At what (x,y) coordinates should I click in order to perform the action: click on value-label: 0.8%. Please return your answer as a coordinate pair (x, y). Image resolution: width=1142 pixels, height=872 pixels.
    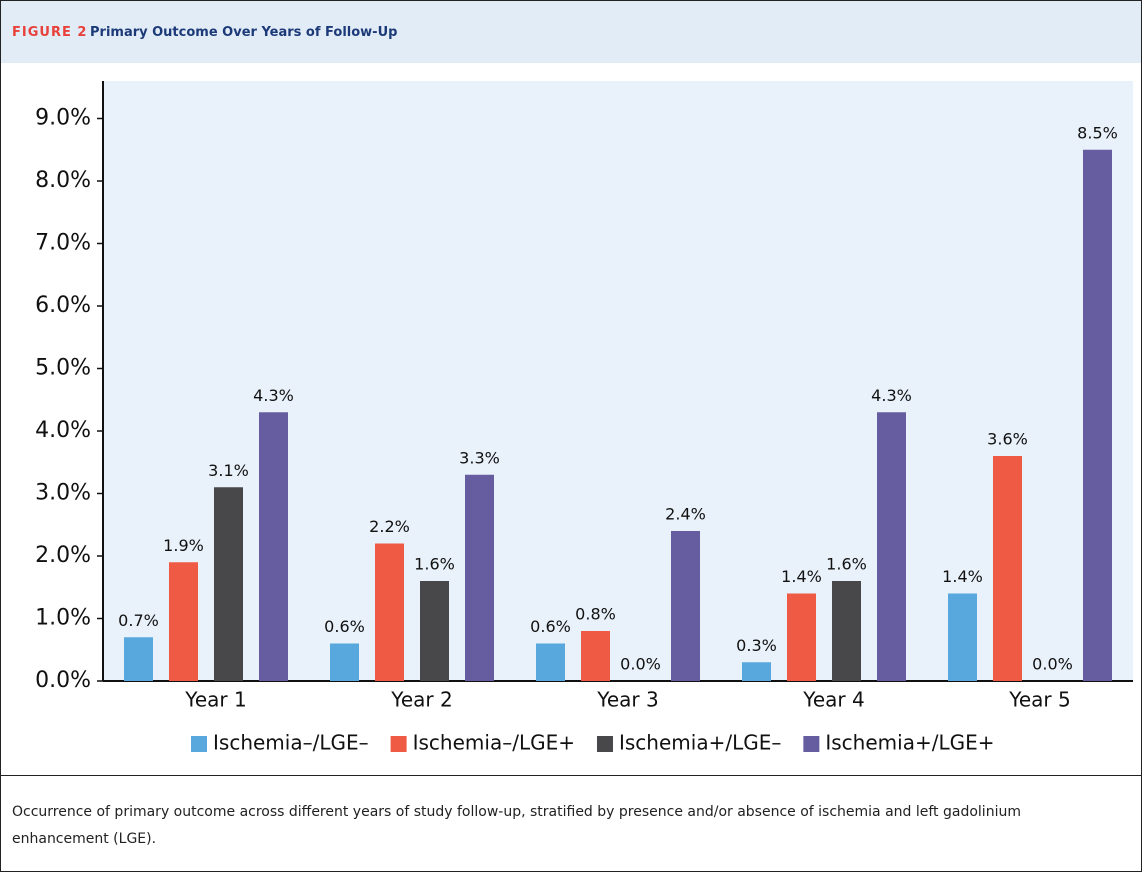
    Looking at the image, I should click on (595, 614).